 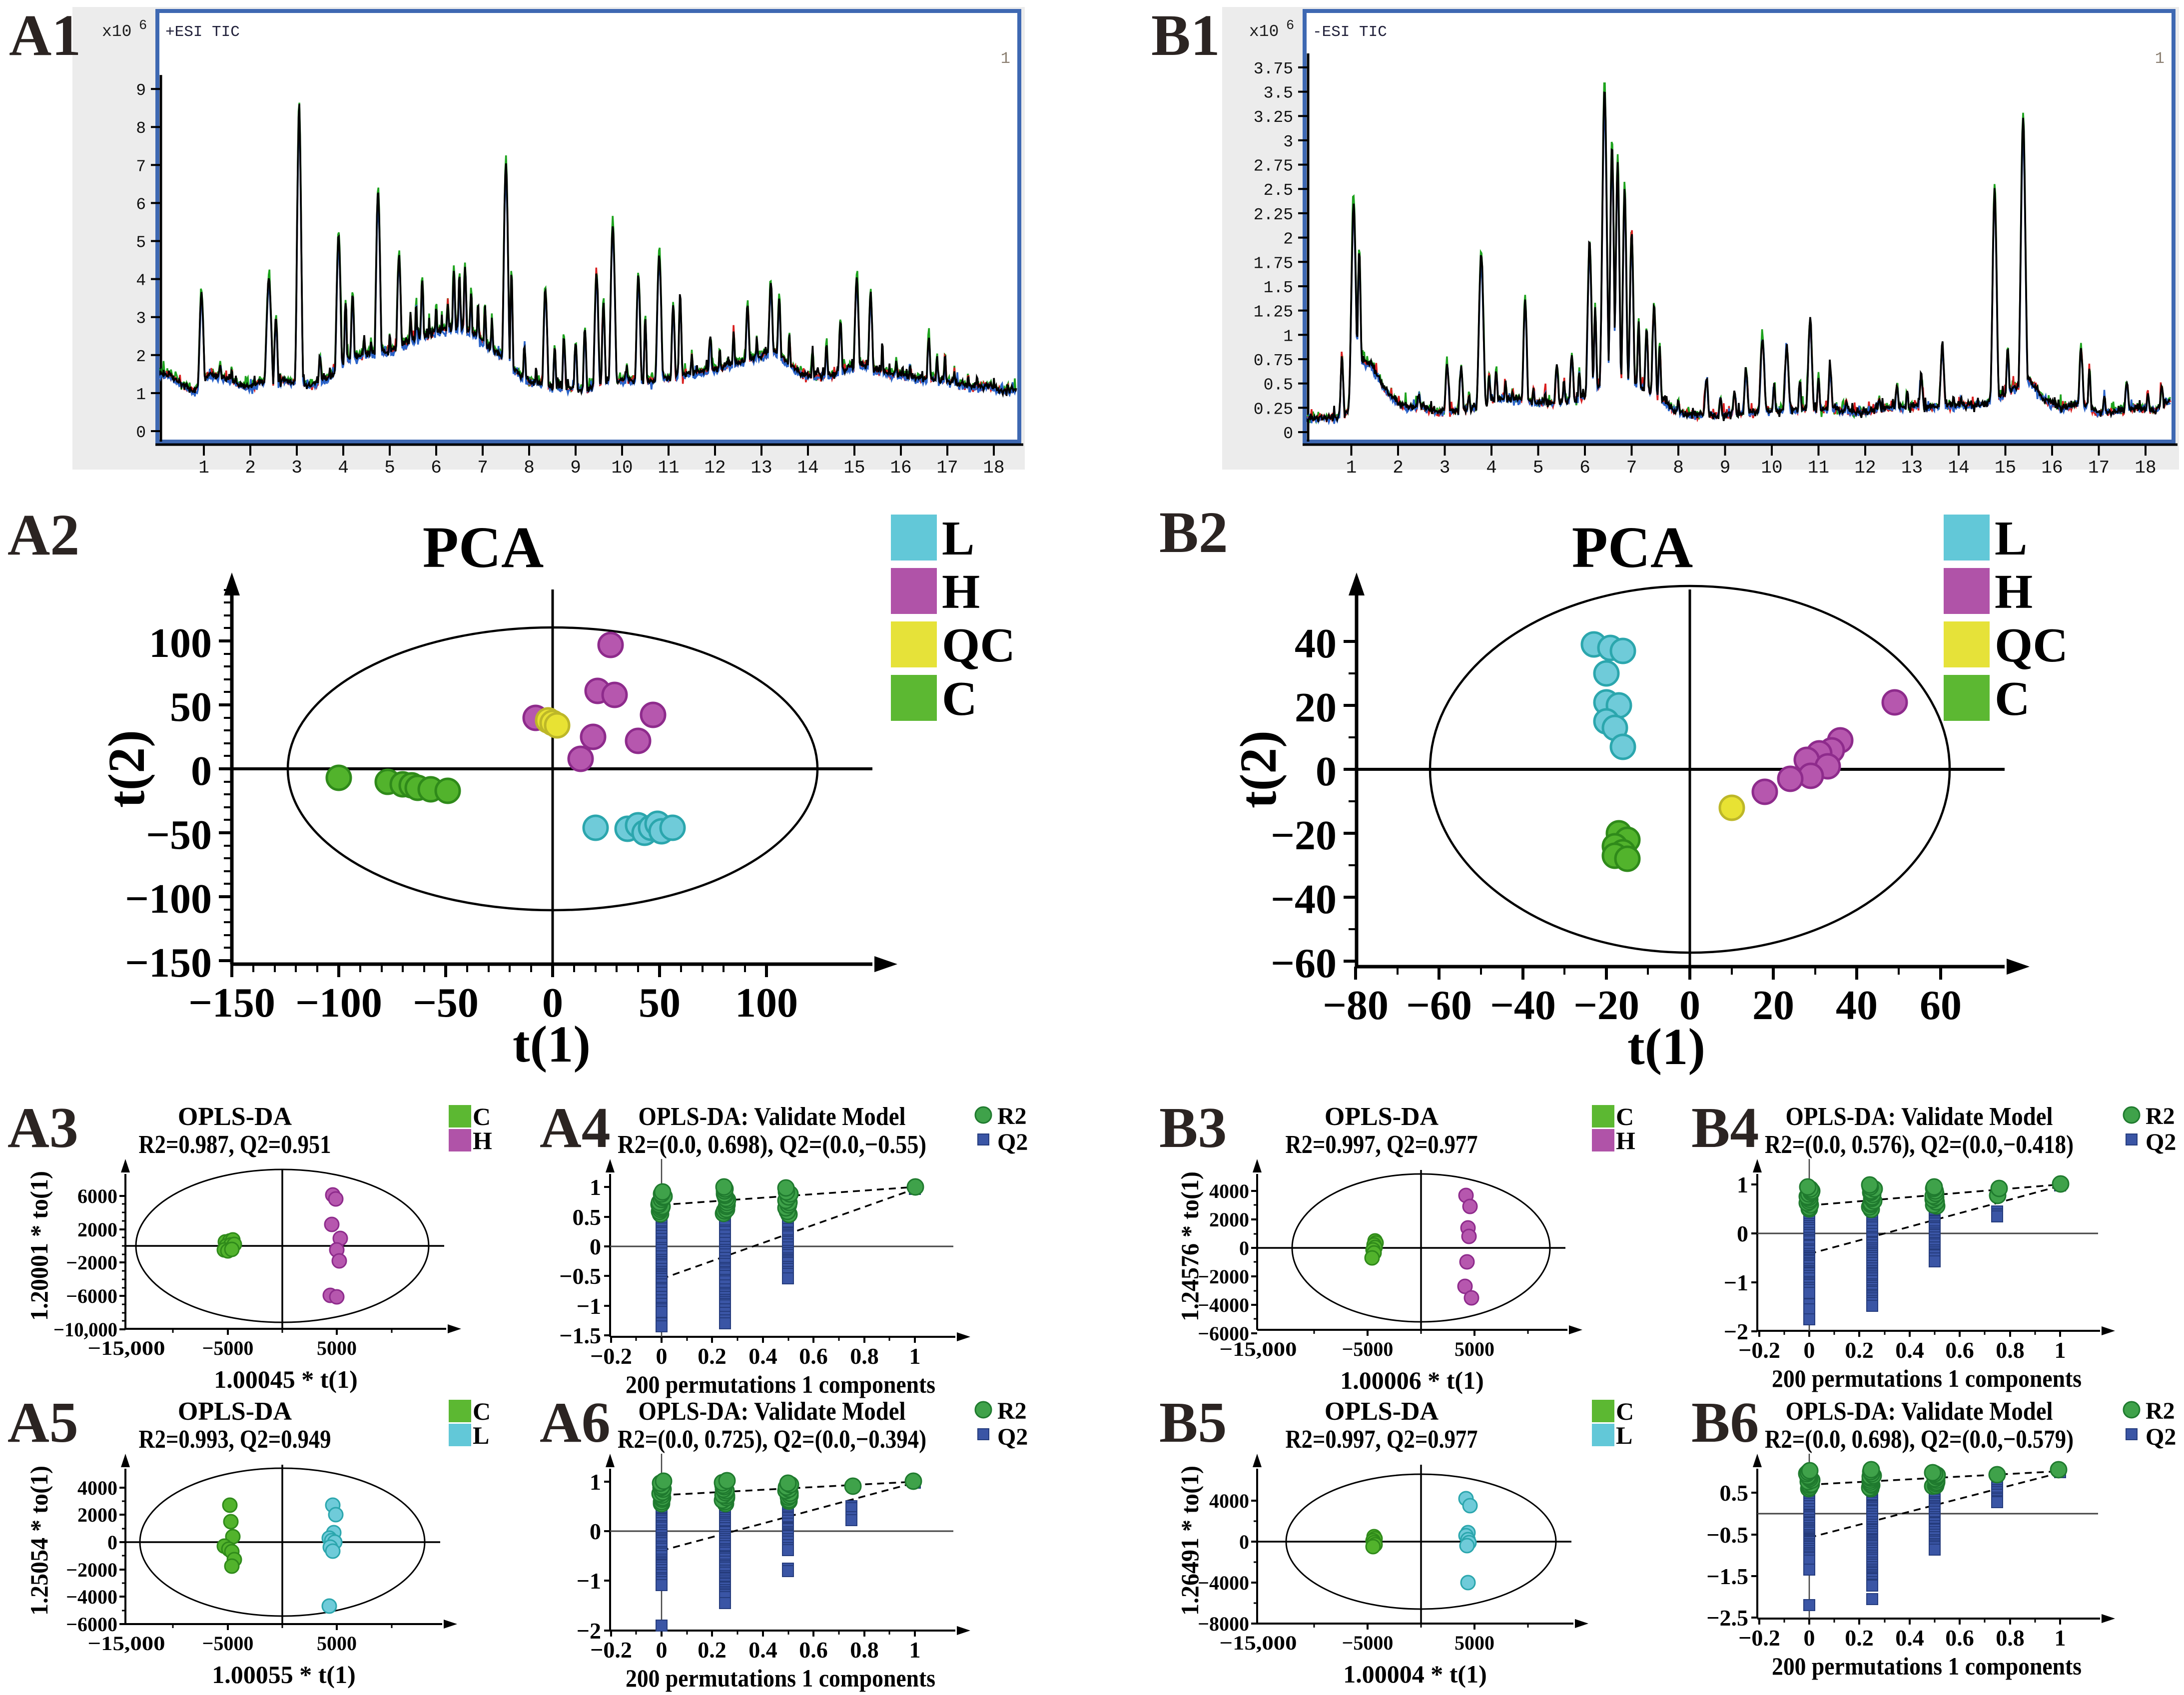 What do you see at coordinates (1185, 35) in the screenshot?
I see `svg-text: B1` at bounding box center [1185, 35].